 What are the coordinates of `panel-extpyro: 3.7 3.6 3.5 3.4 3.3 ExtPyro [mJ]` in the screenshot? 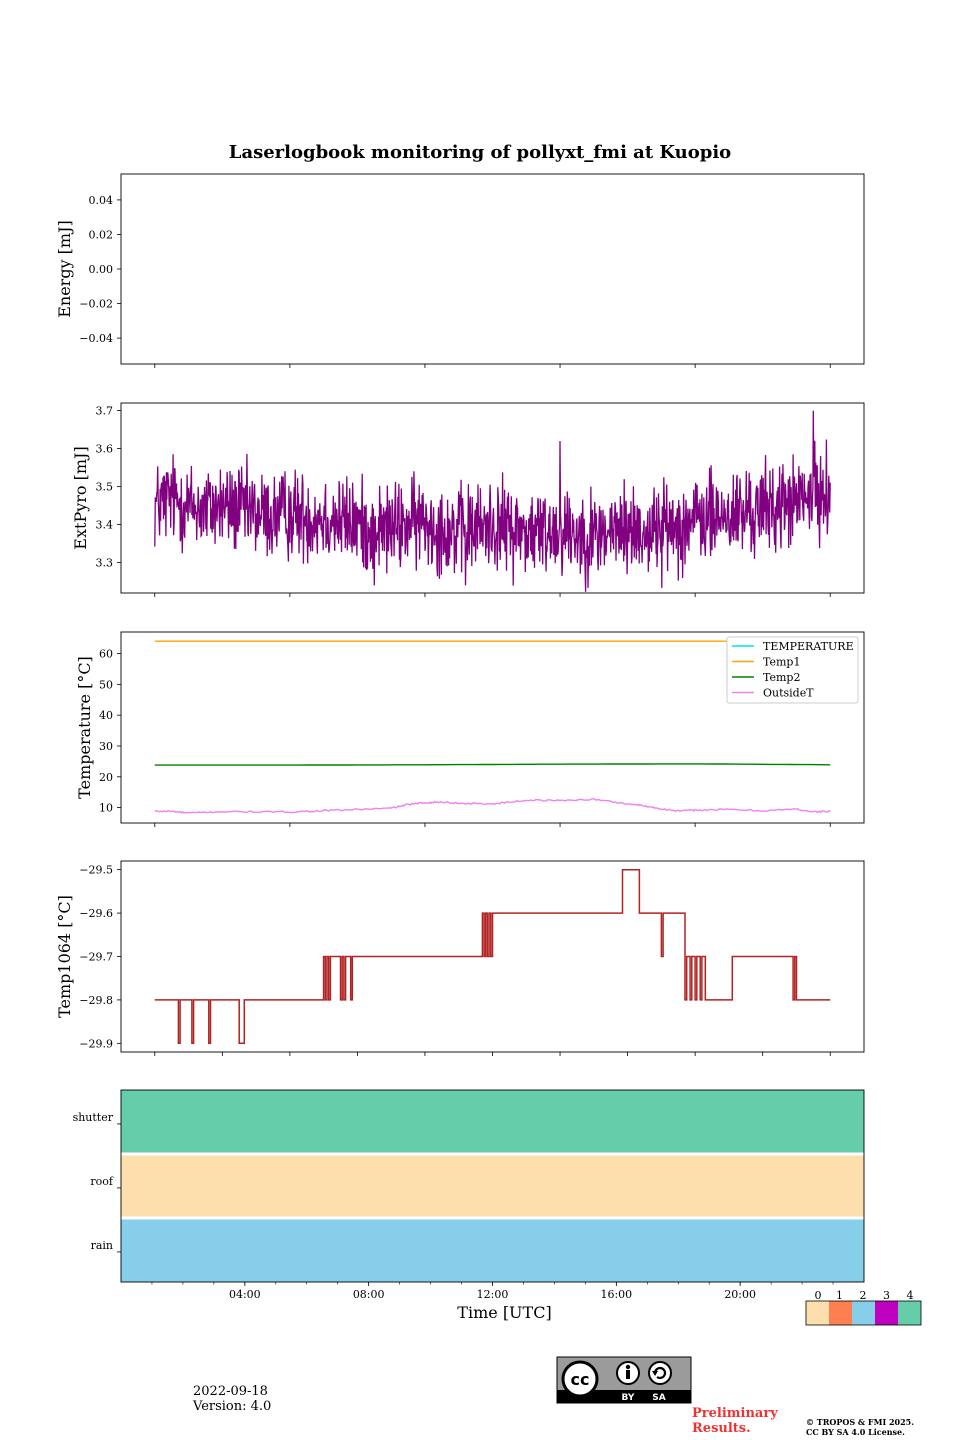 It's located at (468, 499).